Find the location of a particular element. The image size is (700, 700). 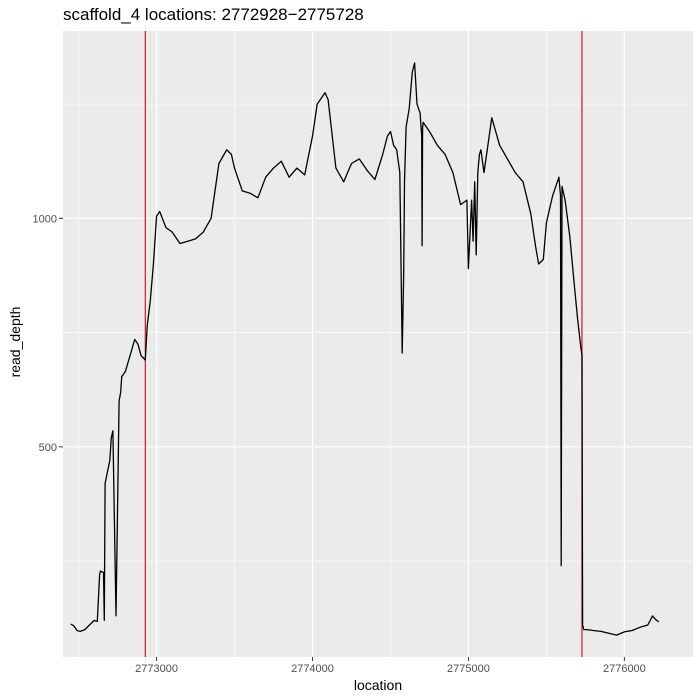

x-tick-label: 2774000 is located at coordinates (312, 669).